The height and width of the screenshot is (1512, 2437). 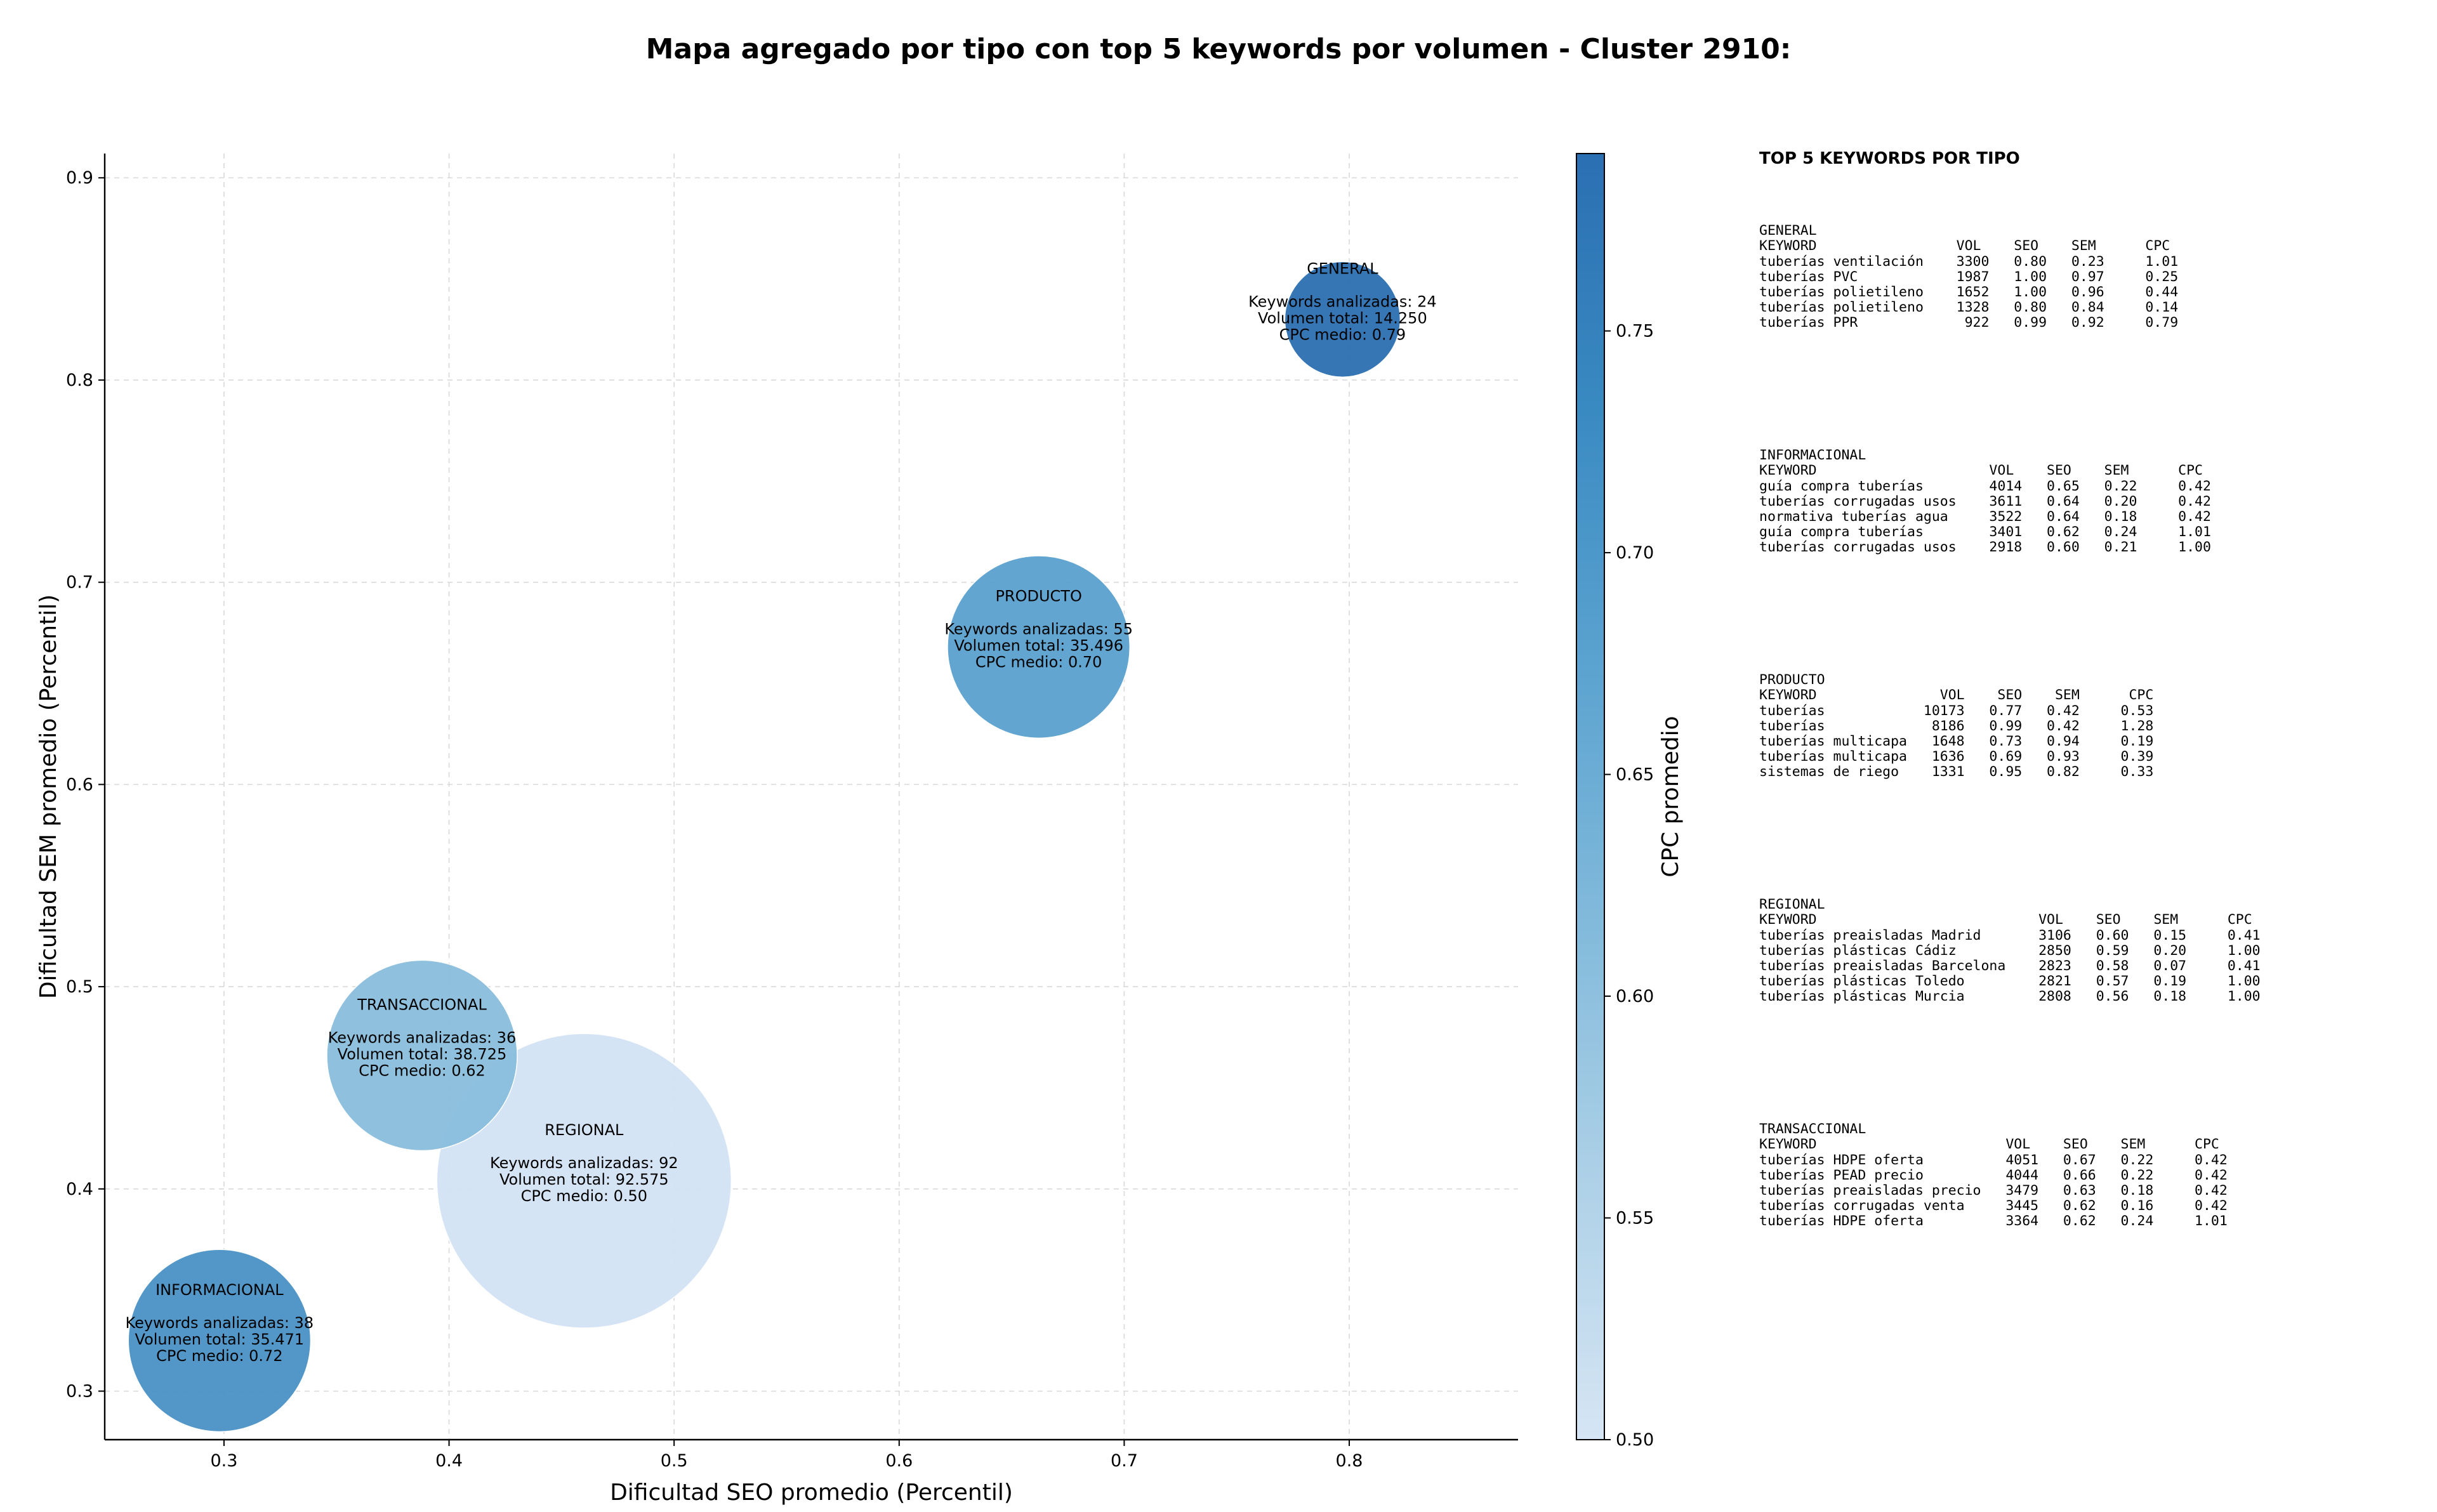 I want to click on y-tick-label: 0.5, so click(x=79, y=987).